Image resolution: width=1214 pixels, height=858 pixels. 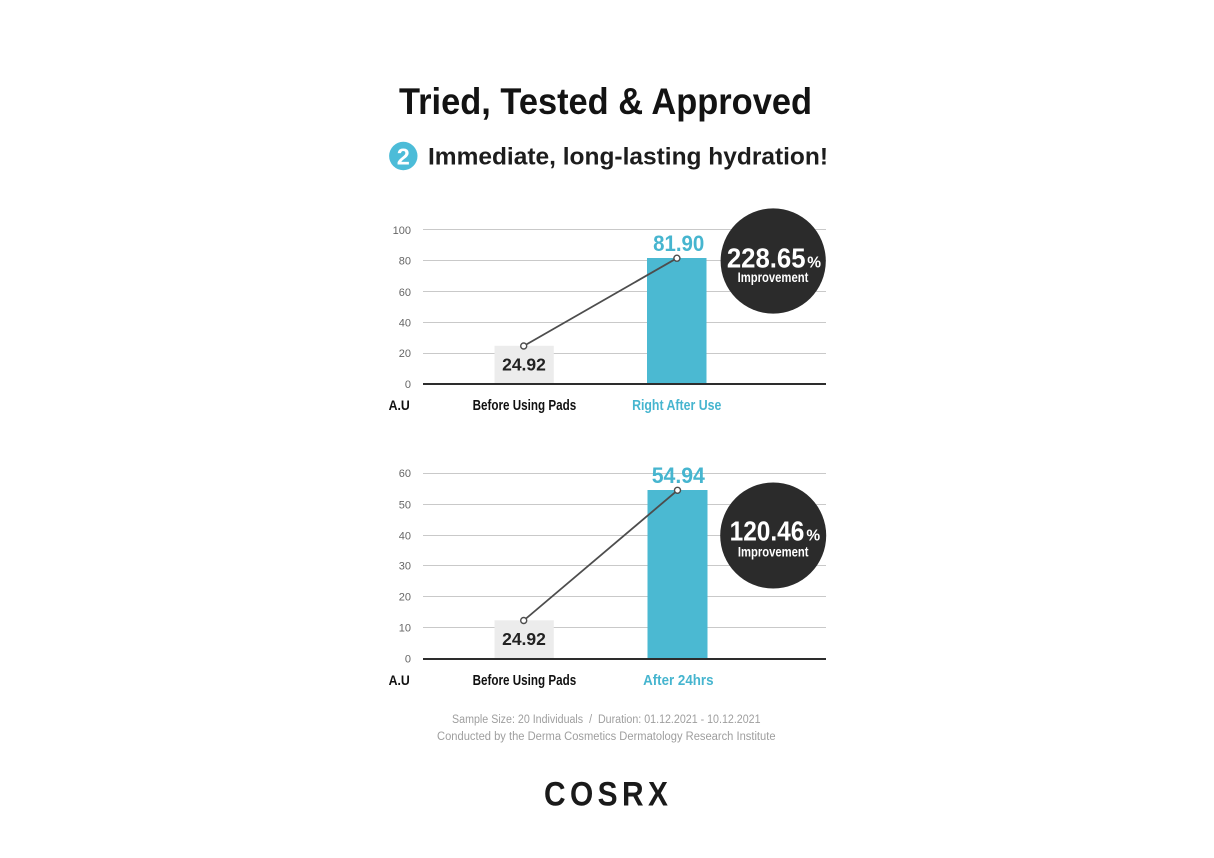 I want to click on svg-text: Right After Use, so click(x=676, y=406).